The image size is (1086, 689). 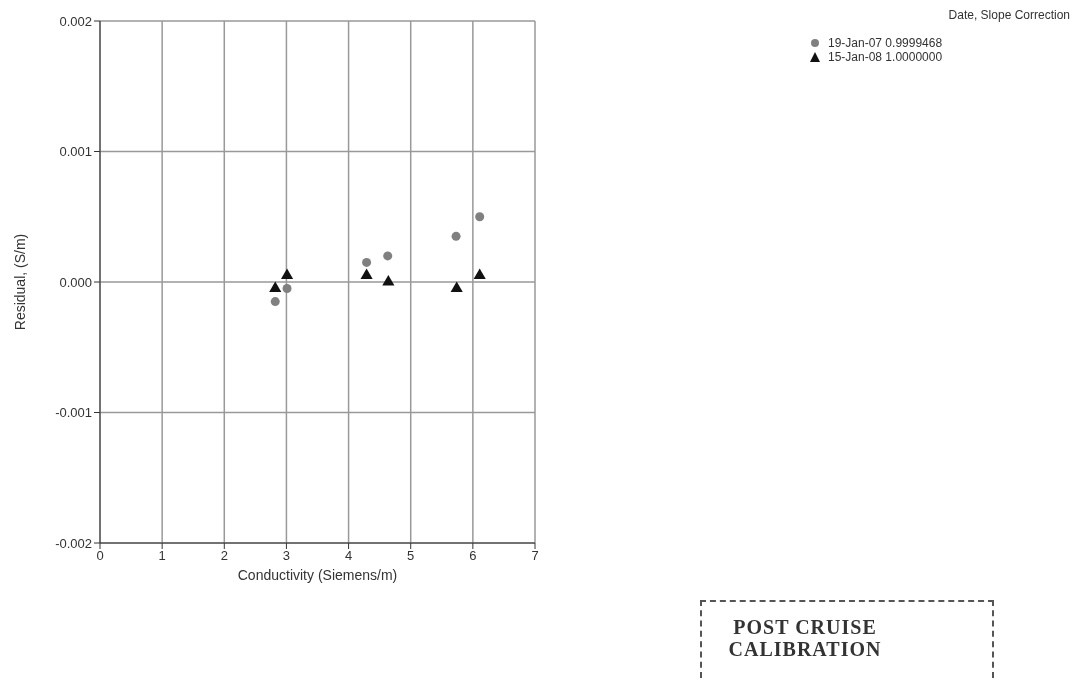 What do you see at coordinates (73, 543) in the screenshot?
I see `y-tick-label: -0.002` at bounding box center [73, 543].